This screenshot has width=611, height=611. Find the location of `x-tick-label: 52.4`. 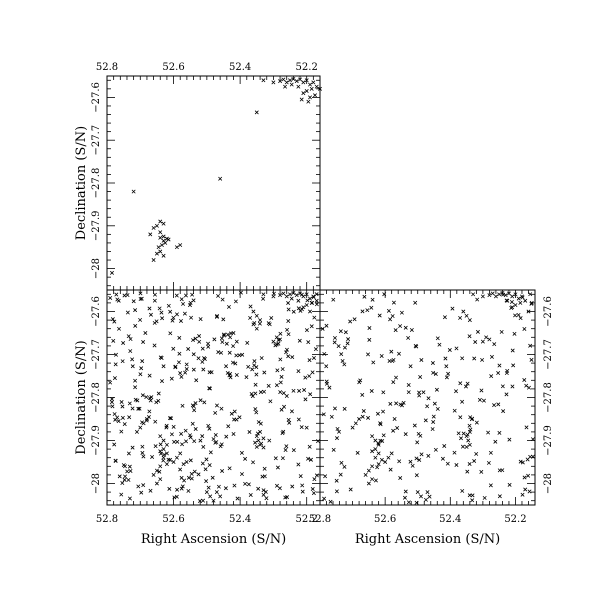

x-tick-label: 52.4 is located at coordinates (240, 519).